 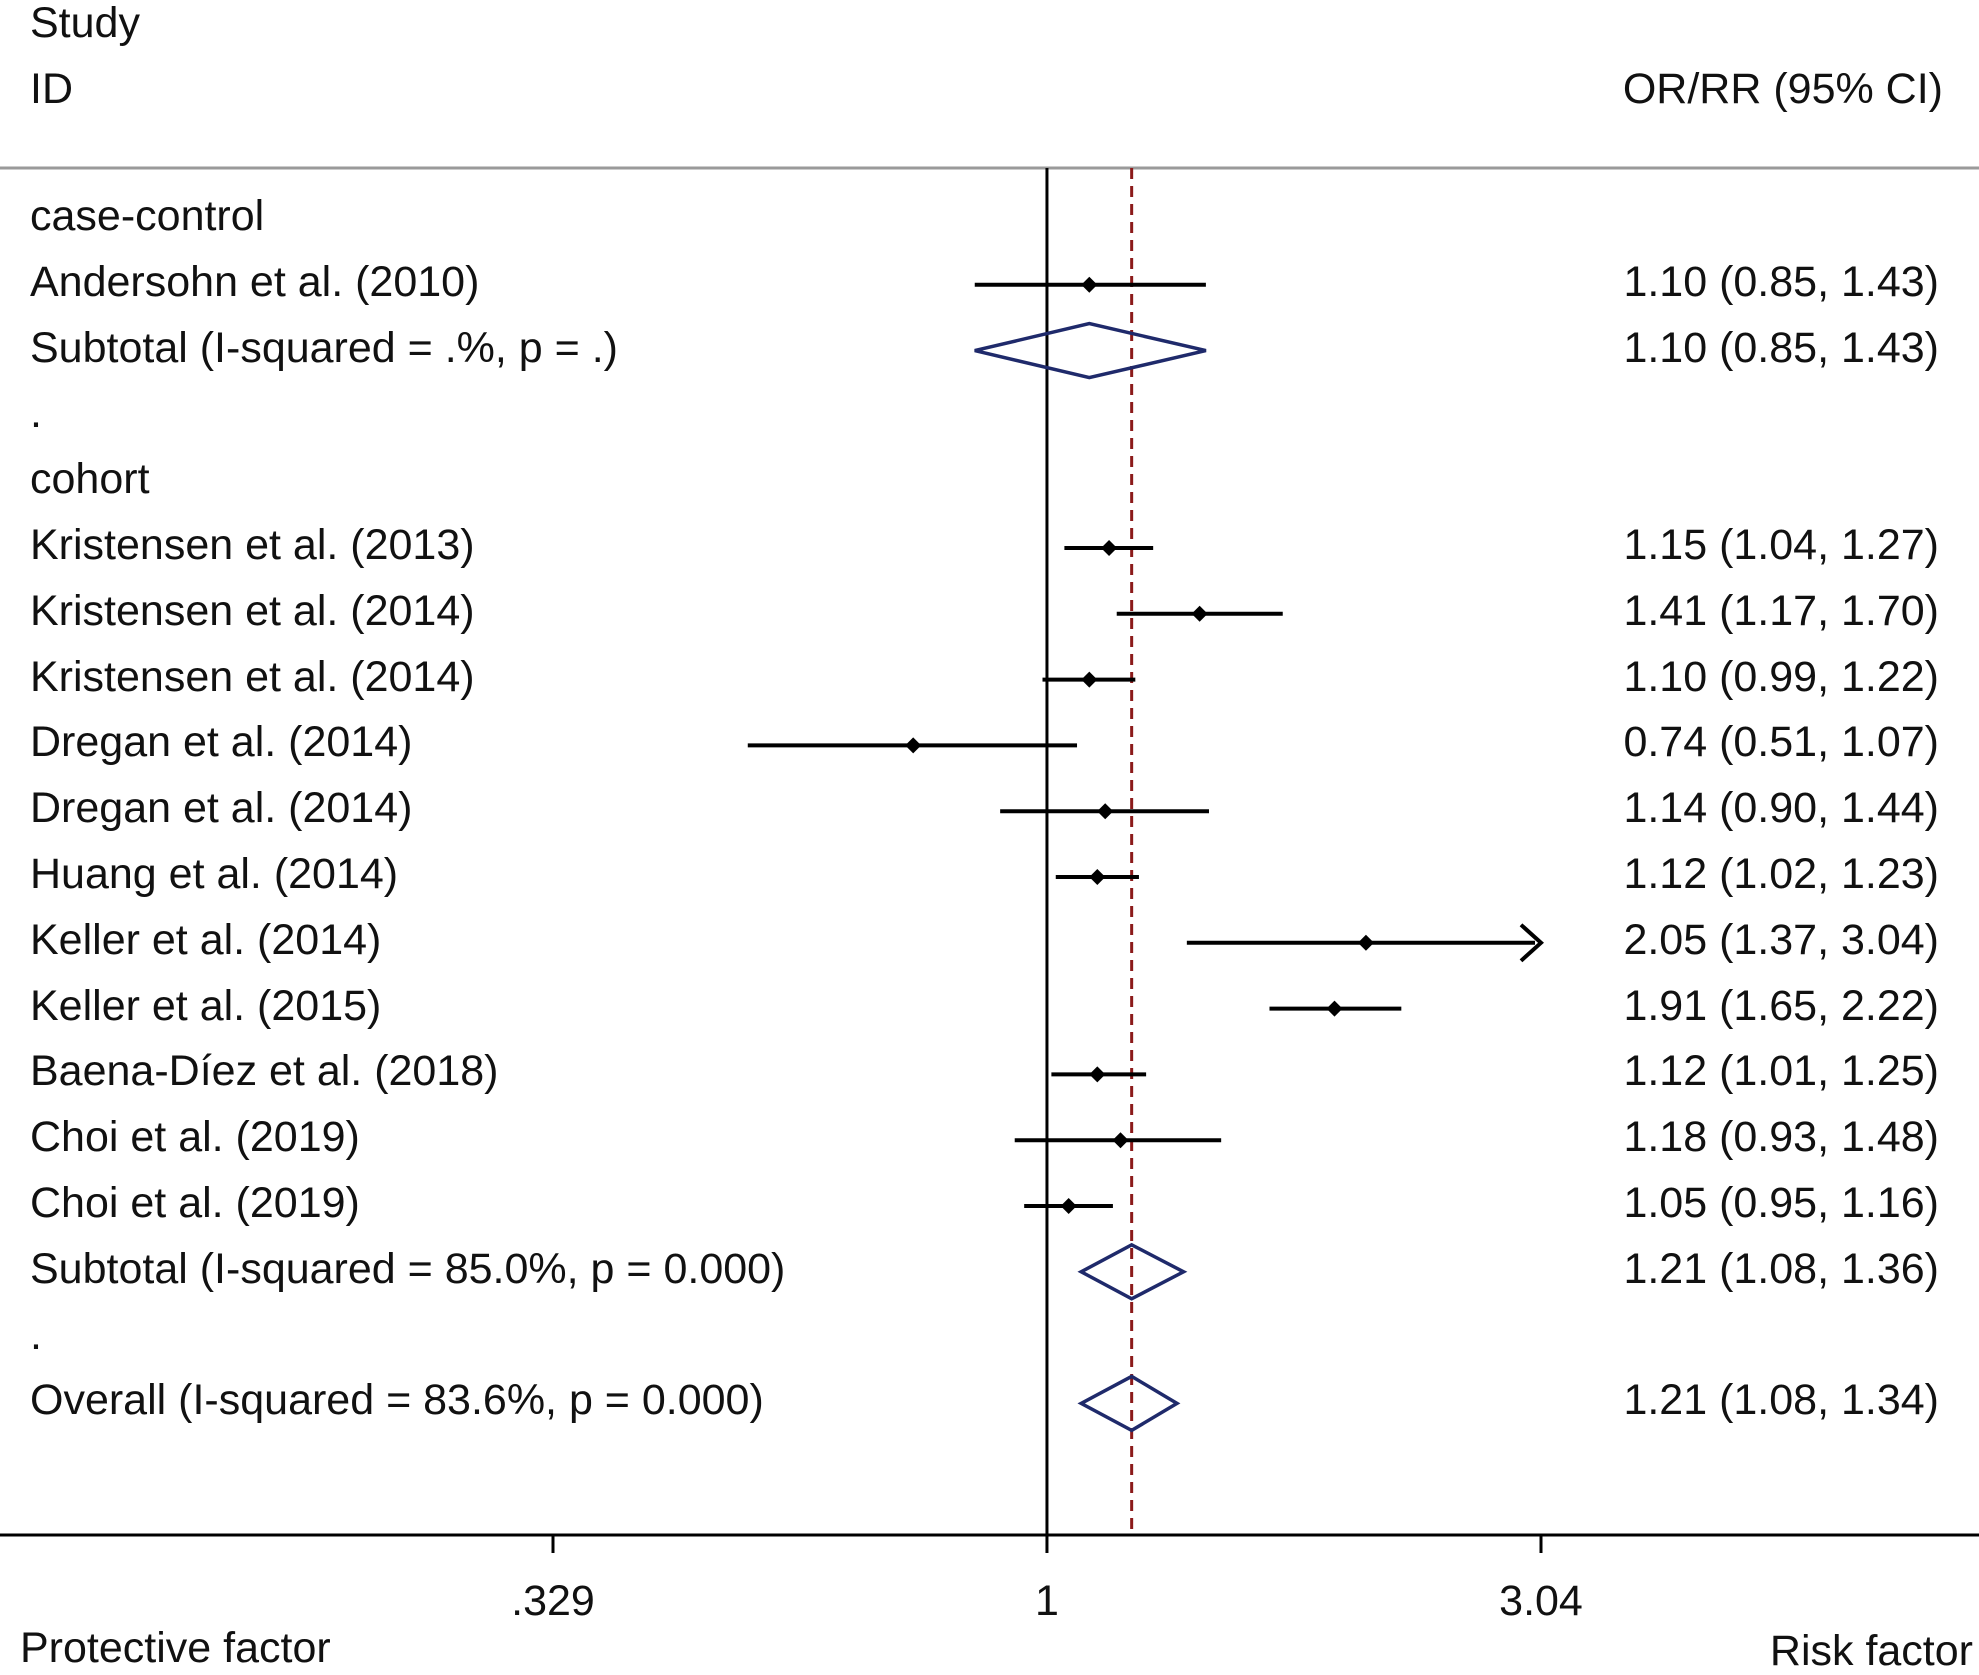 What do you see at coordinates (206, 1005) in the screenshot?
I see `study-label: Keller et al. (2015)` at bounding box center [206, 1005].